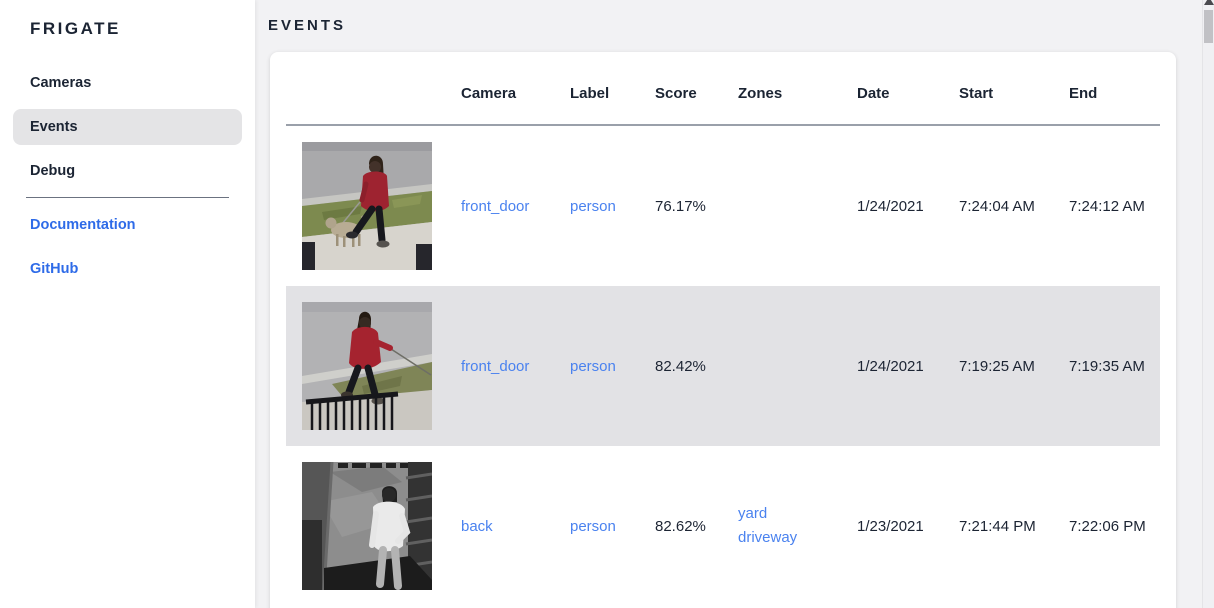 Image resolution: width=1214 pixels, height=608 pixels. I want to click on sidebar-divider, so click(127, 197).